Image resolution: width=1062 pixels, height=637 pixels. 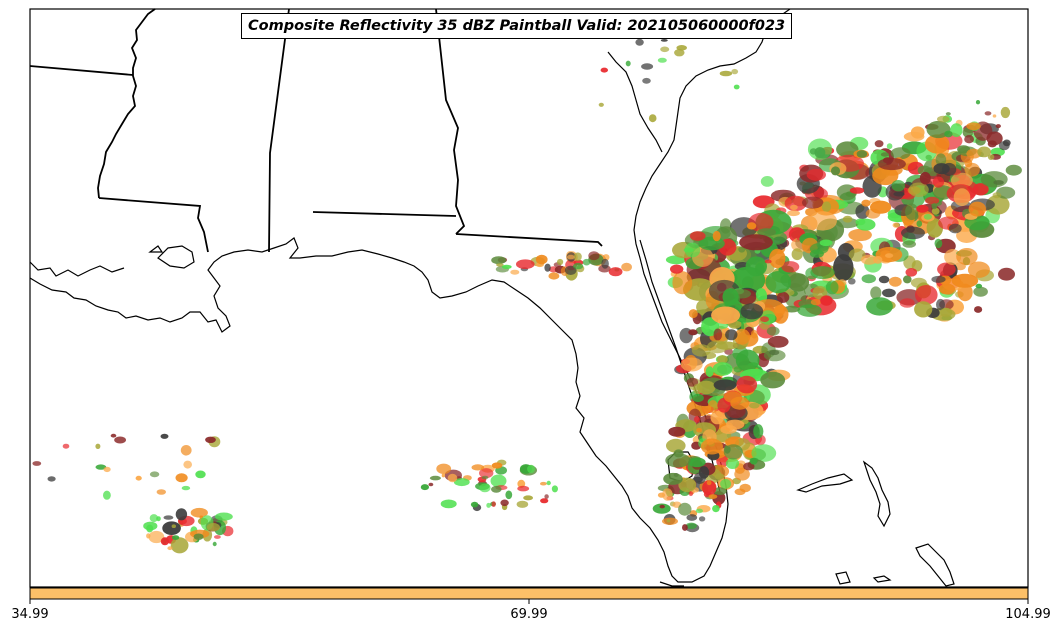 What do you see at coordinates (529, 240) in the screenshot?
I see `state-line-fl-ga` at bounding box center [529, 240].